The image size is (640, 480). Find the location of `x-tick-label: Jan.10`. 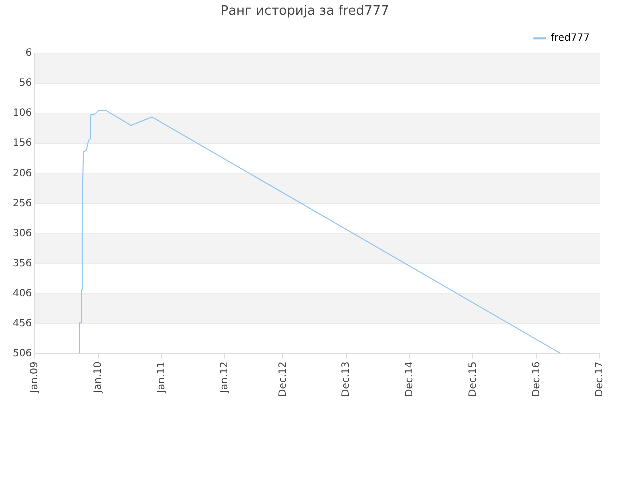

x-tick-label: Jan.10 is located at coordinates (98, 378).